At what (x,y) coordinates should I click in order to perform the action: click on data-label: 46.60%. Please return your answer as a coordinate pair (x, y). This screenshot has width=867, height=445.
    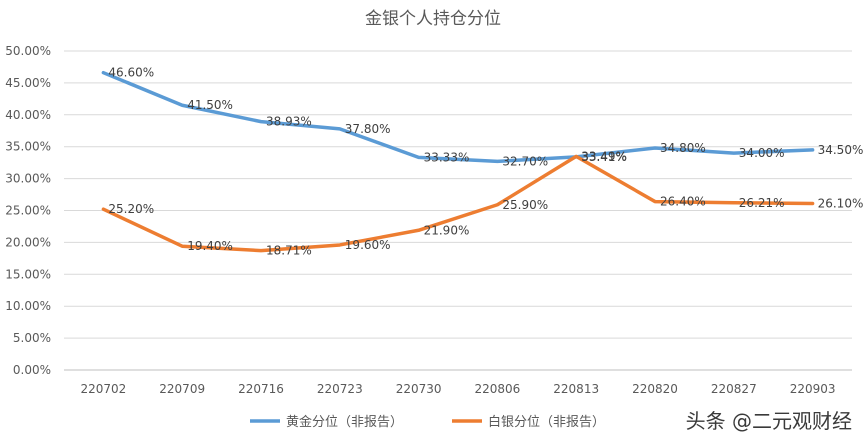
    Looking at the image, I should click on (131, 73).